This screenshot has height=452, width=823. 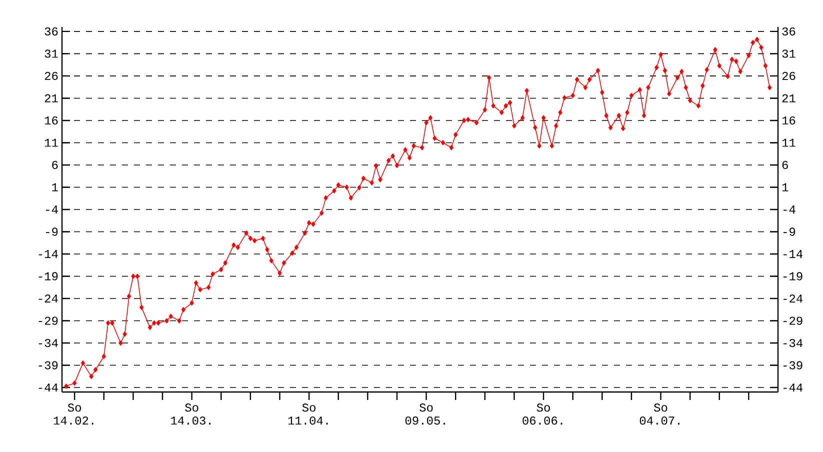 What do you see at coordinates (48, 276) in the screenshot?
I see `y2-tick-label: -19` at bounding box center [48, 276].